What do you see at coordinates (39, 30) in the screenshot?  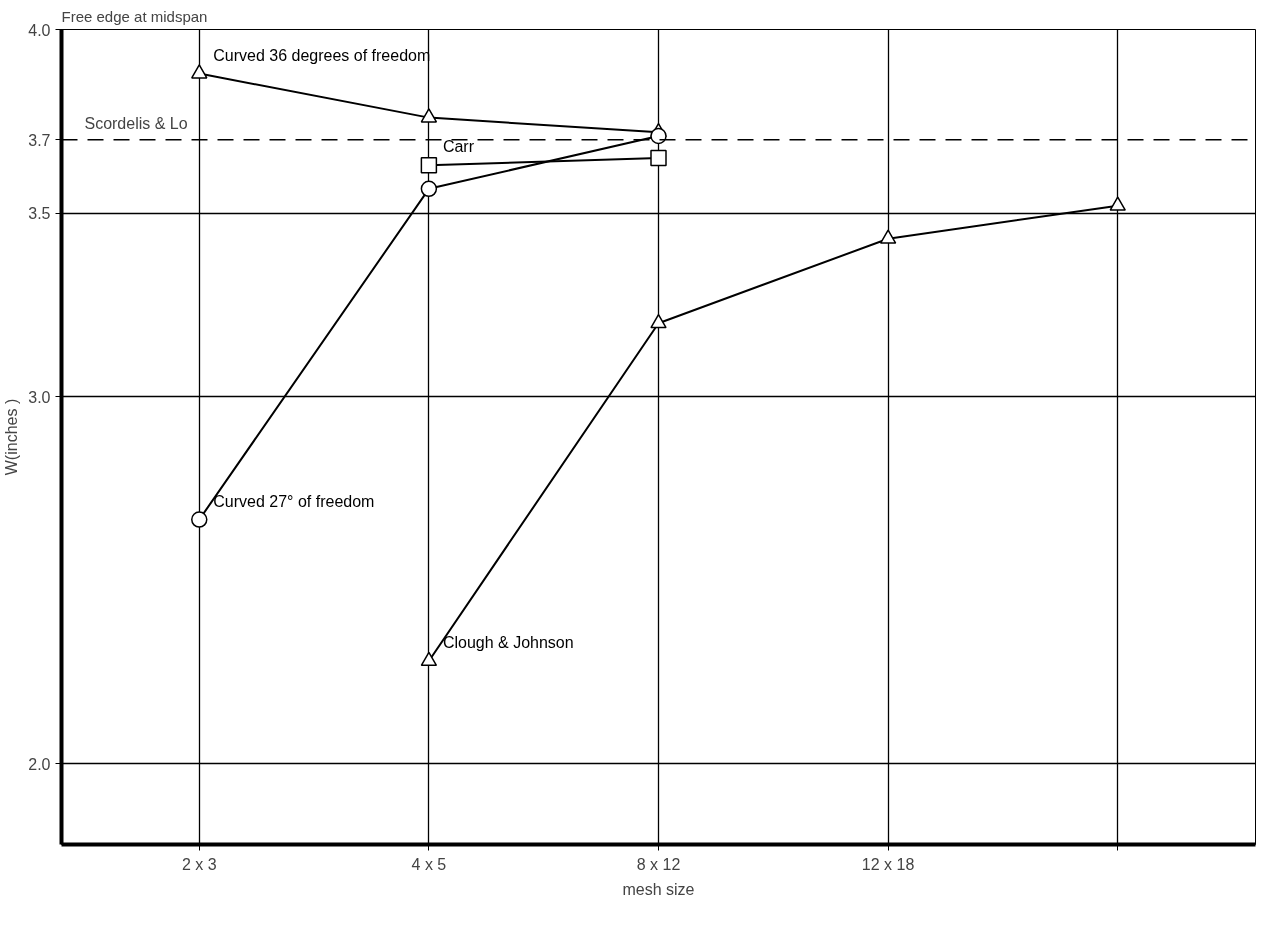 I see `y-tick-label: 4.0` at bounding box center [39, 30].